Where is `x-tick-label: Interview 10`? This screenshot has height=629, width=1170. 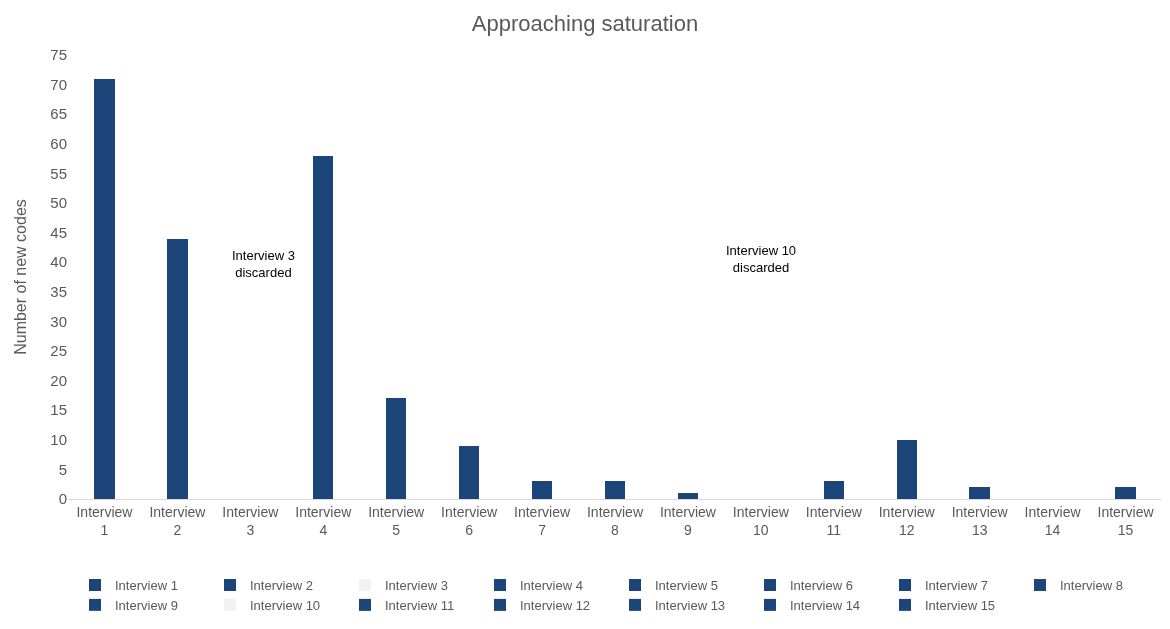
x-tick-label: Interview 10 is located at coordinates (761, 520).